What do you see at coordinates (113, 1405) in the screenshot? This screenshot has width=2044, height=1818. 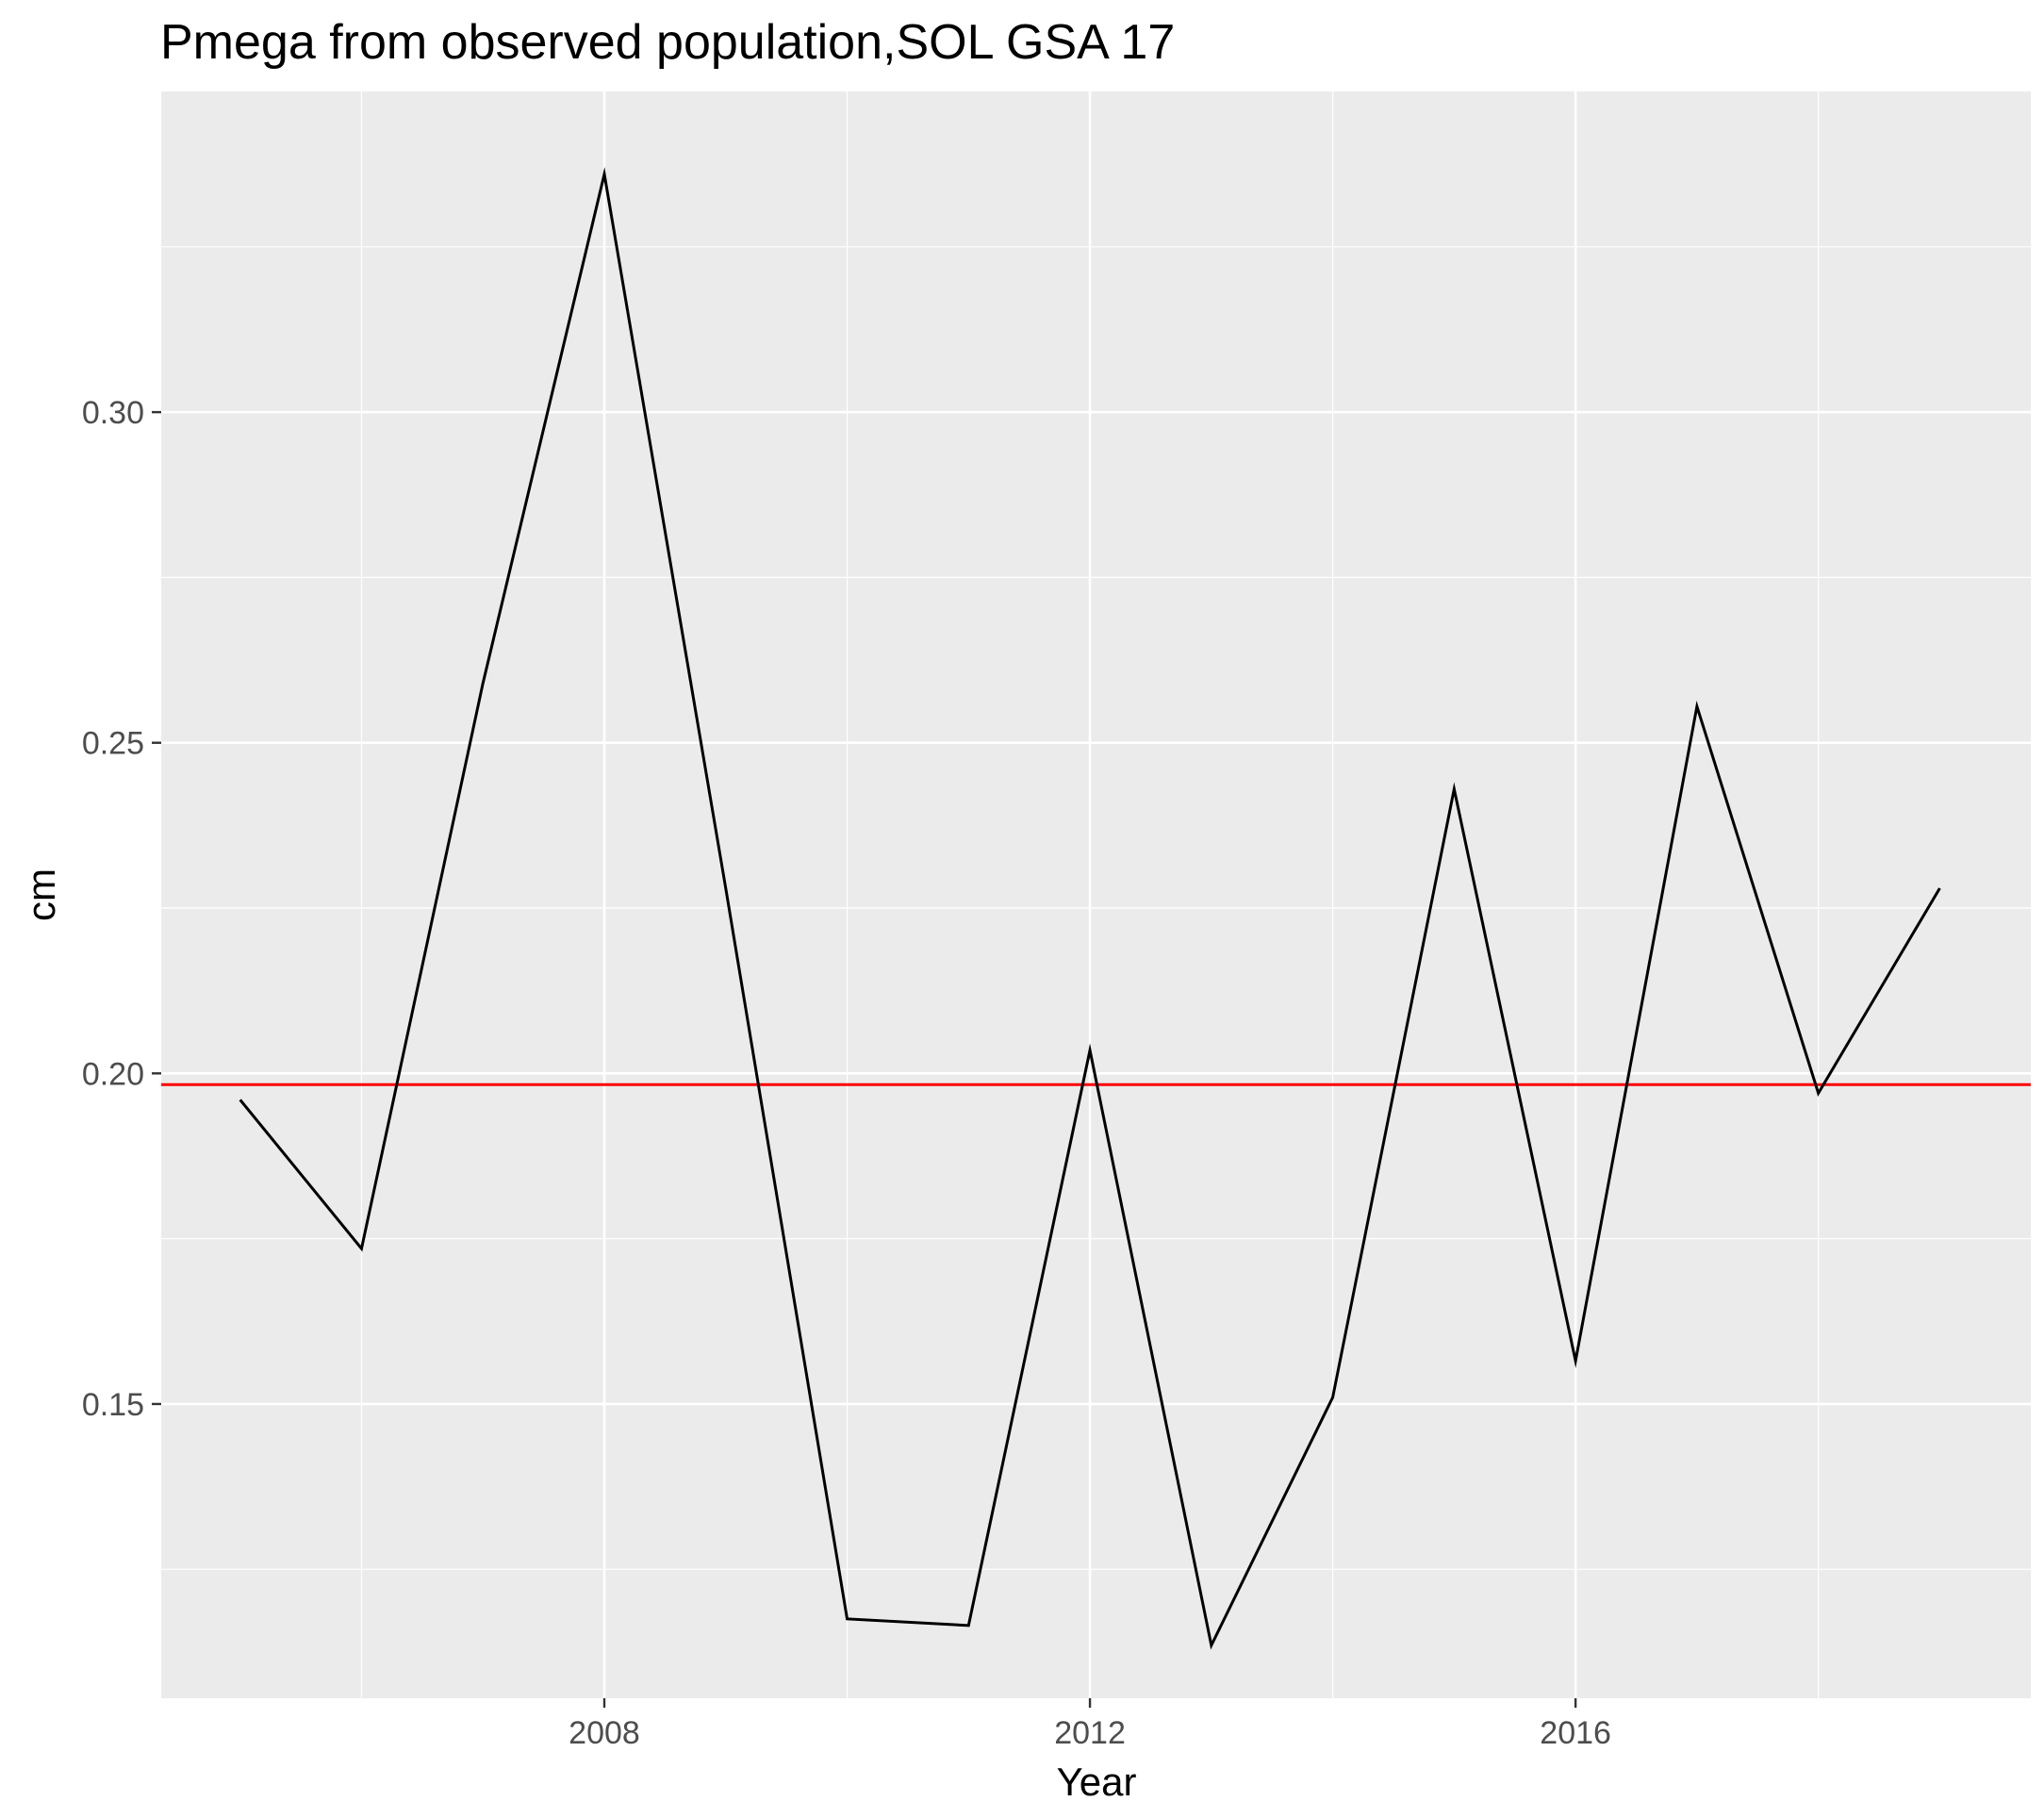 I see `y-tick-label: 0.15` at bounding box center [113, 1405].